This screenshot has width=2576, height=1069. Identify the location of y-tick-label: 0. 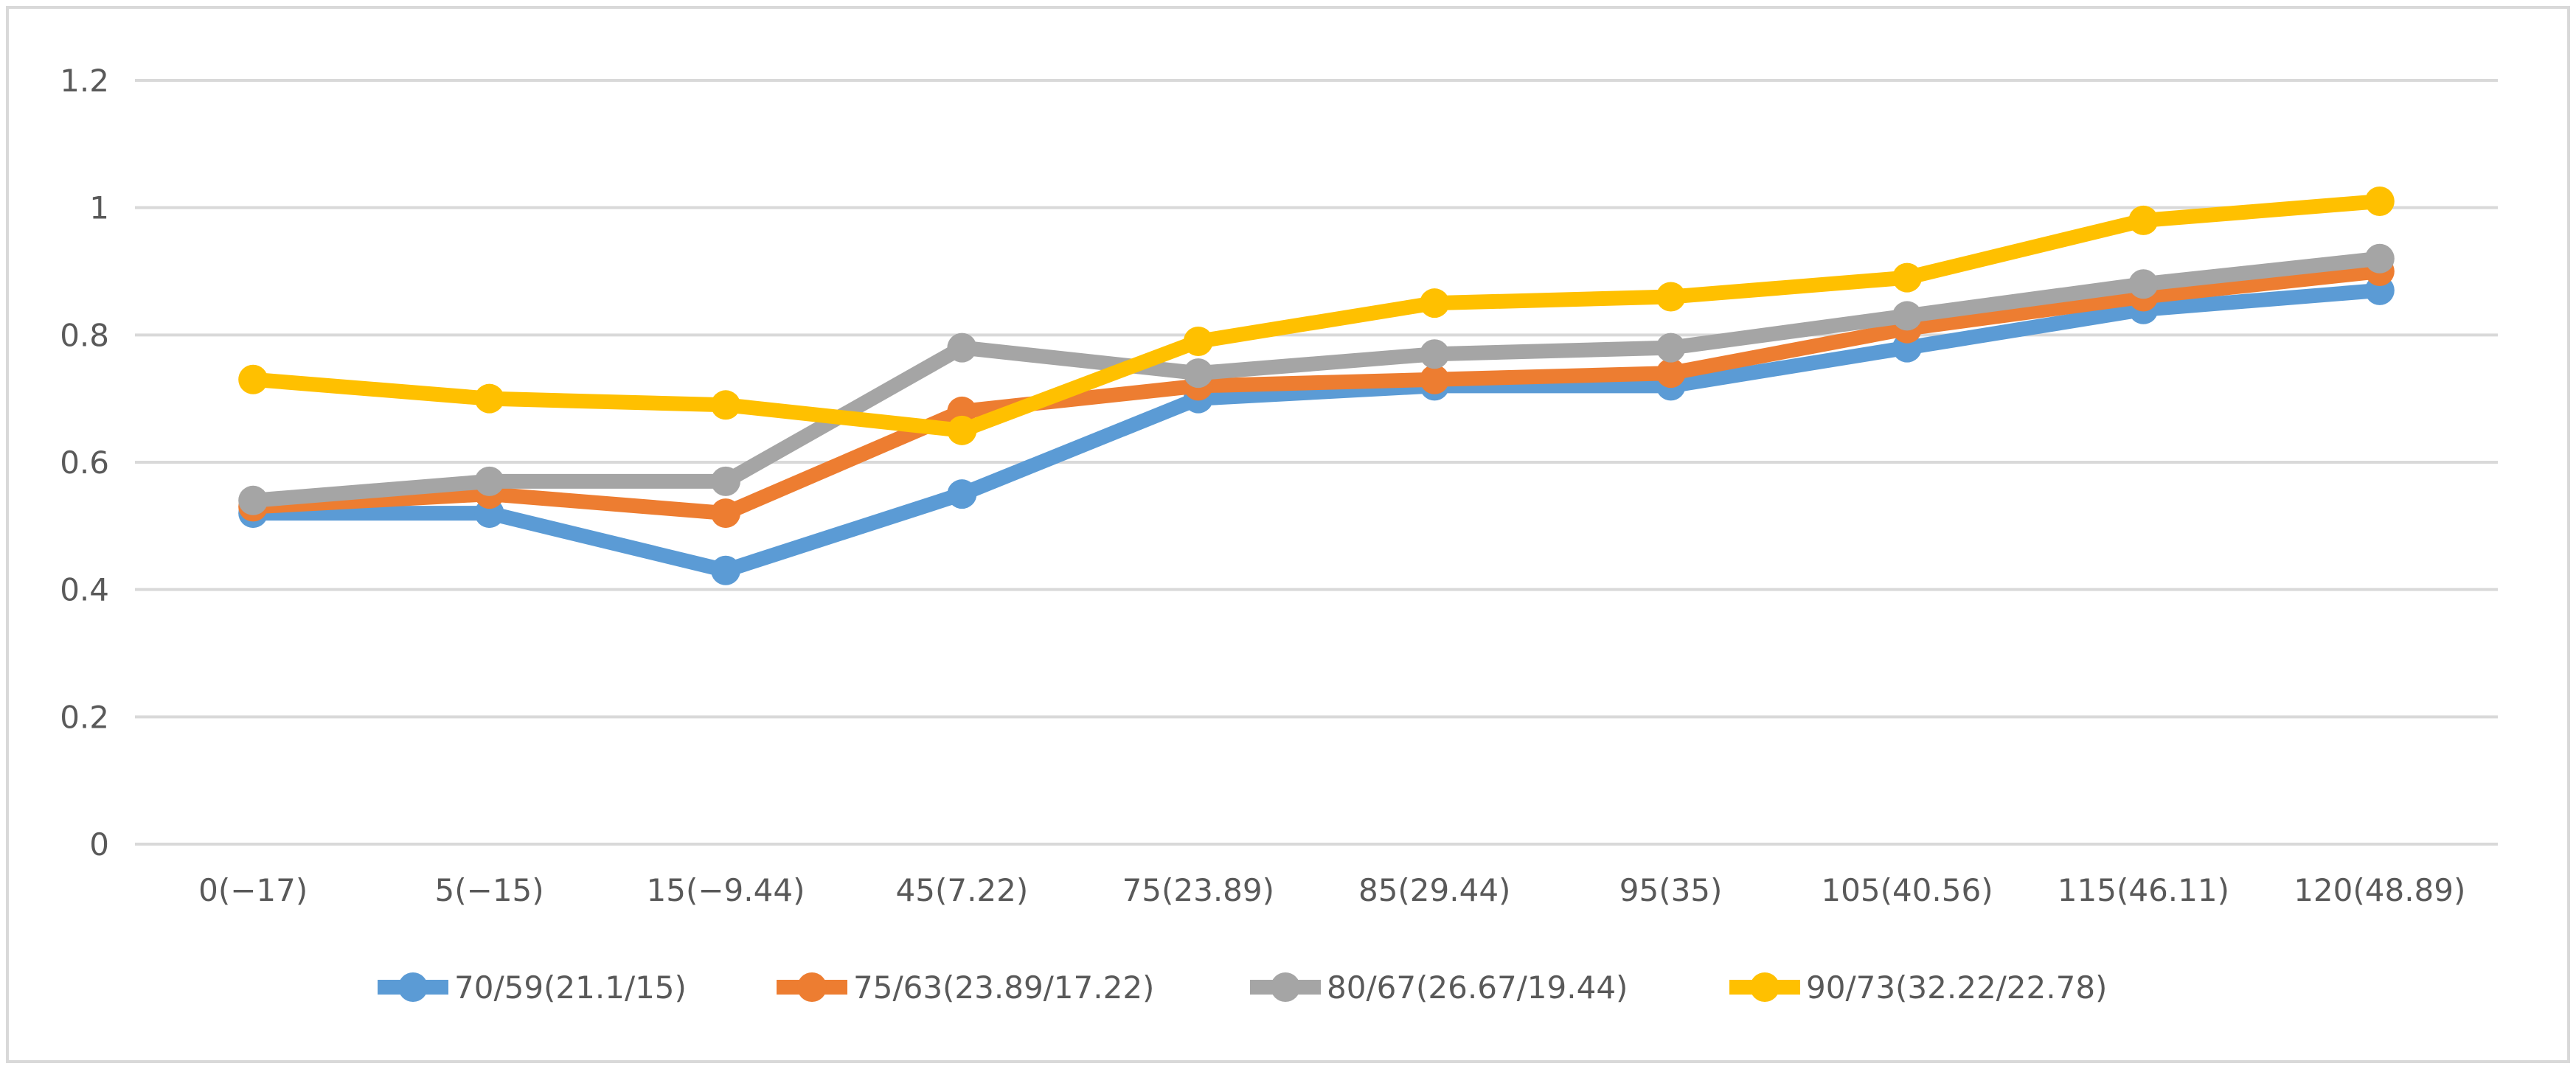
(99, 844).